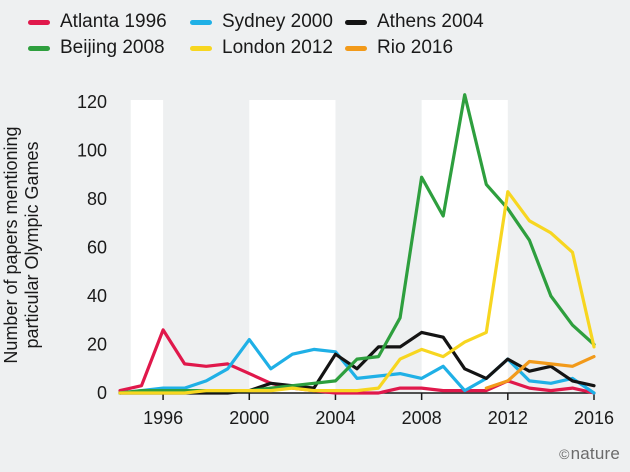  I want to click on legend-item-beijing-2008: Beijing 2008, so click(96, 48).